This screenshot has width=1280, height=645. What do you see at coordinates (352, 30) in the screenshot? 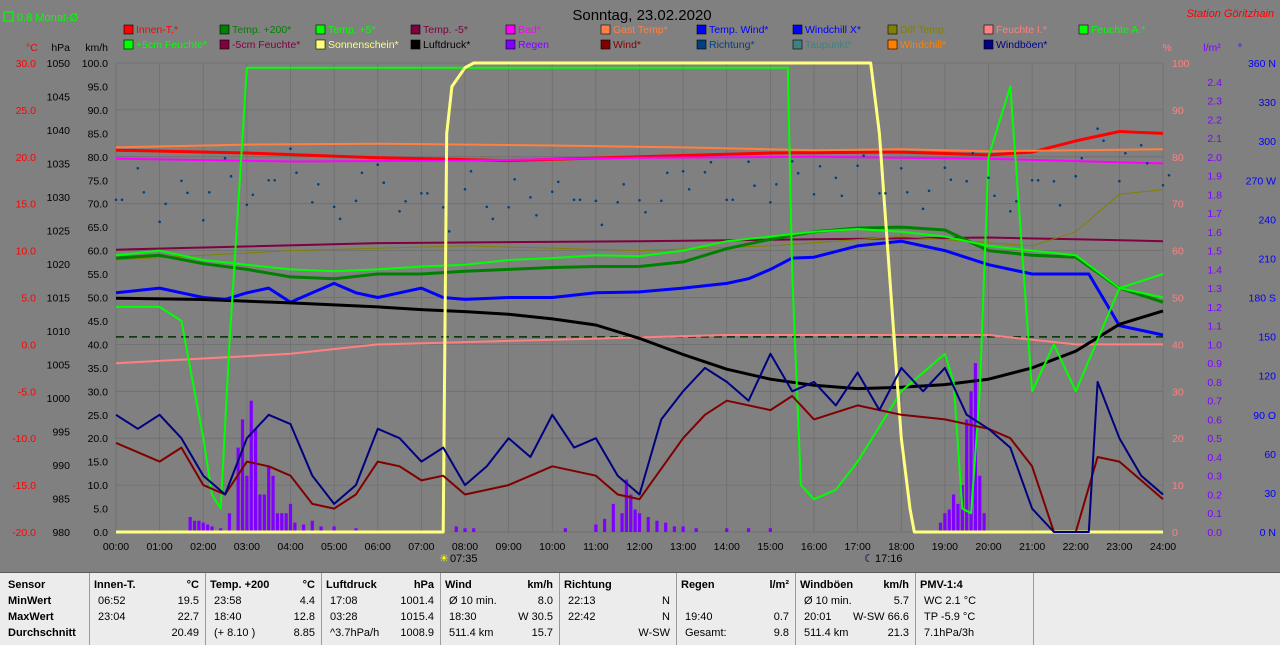
I see `legend-label: Temp. +5*` at bounding box center [352, 30].